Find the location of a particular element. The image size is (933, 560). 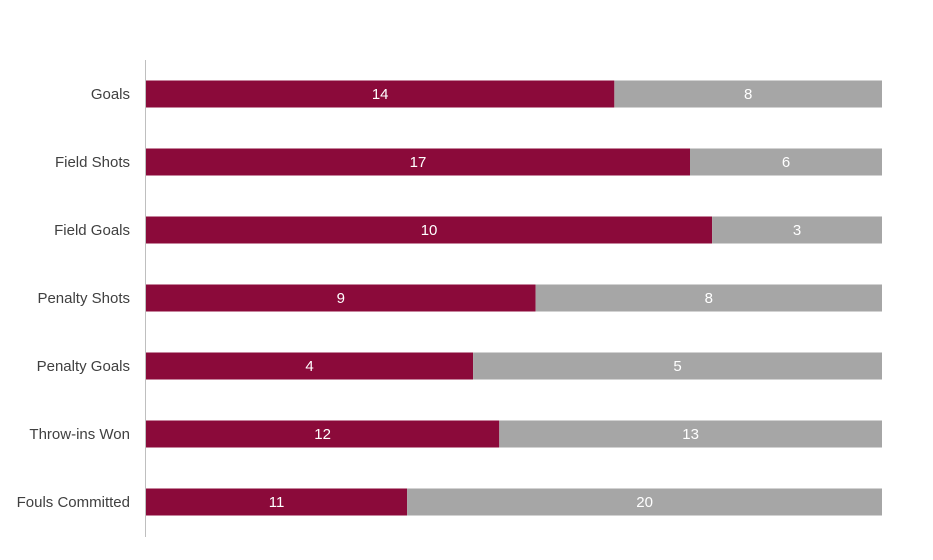

category-label-throw-ins-won: Throw-ins Won is located at coordinates (79, 434).